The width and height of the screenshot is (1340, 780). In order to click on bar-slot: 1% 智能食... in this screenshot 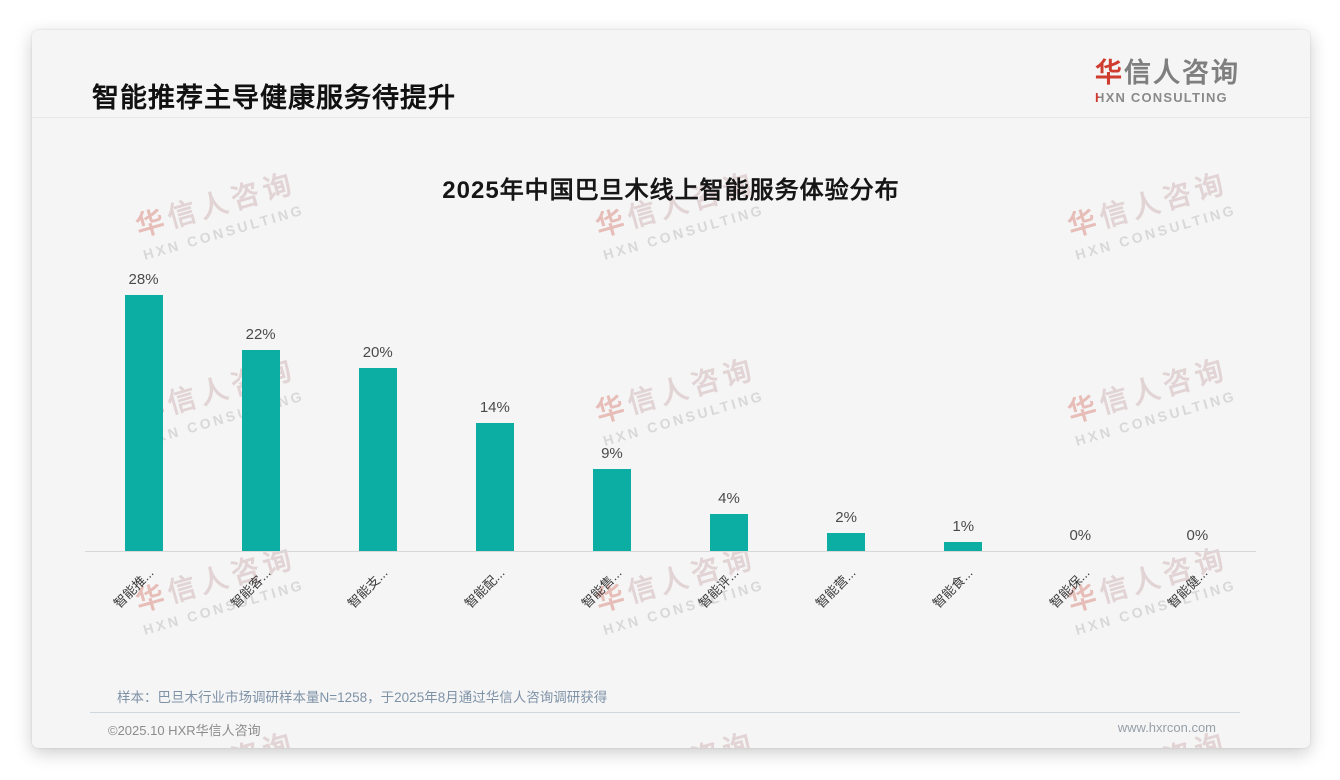, I will do `click(963, 435)`.